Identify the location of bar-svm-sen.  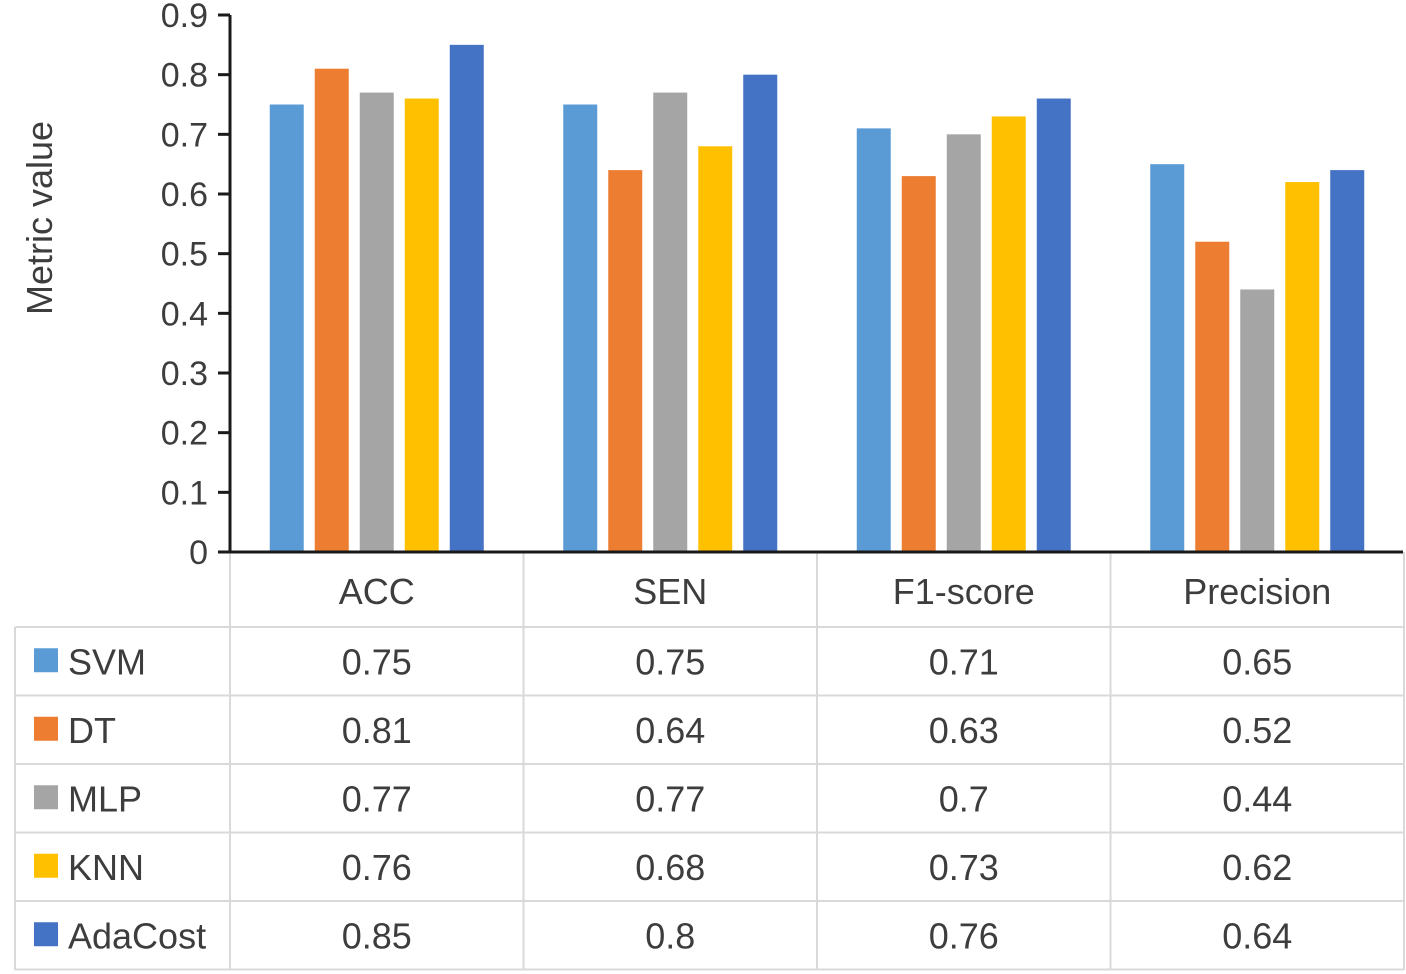
(580, 328).